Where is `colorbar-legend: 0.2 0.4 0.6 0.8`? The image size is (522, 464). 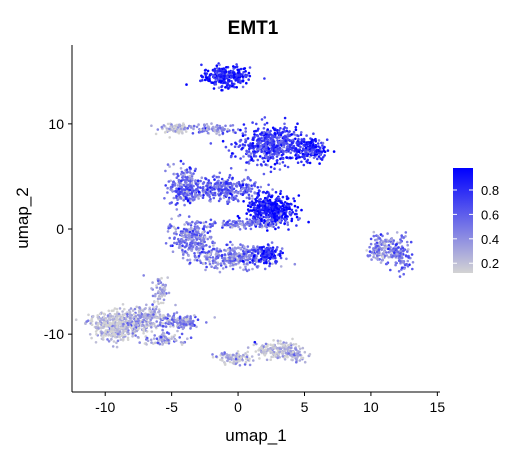
colorbar-legend: 0.2 0.4 0.6 0.8 is located at coordinates (476, 220).